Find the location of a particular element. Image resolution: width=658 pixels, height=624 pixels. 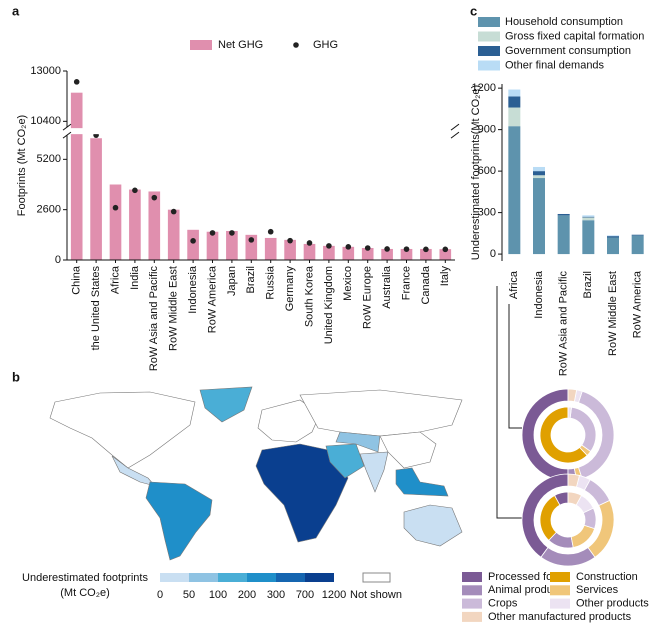

x-tick-label: China is located at coordinates (77, 280).